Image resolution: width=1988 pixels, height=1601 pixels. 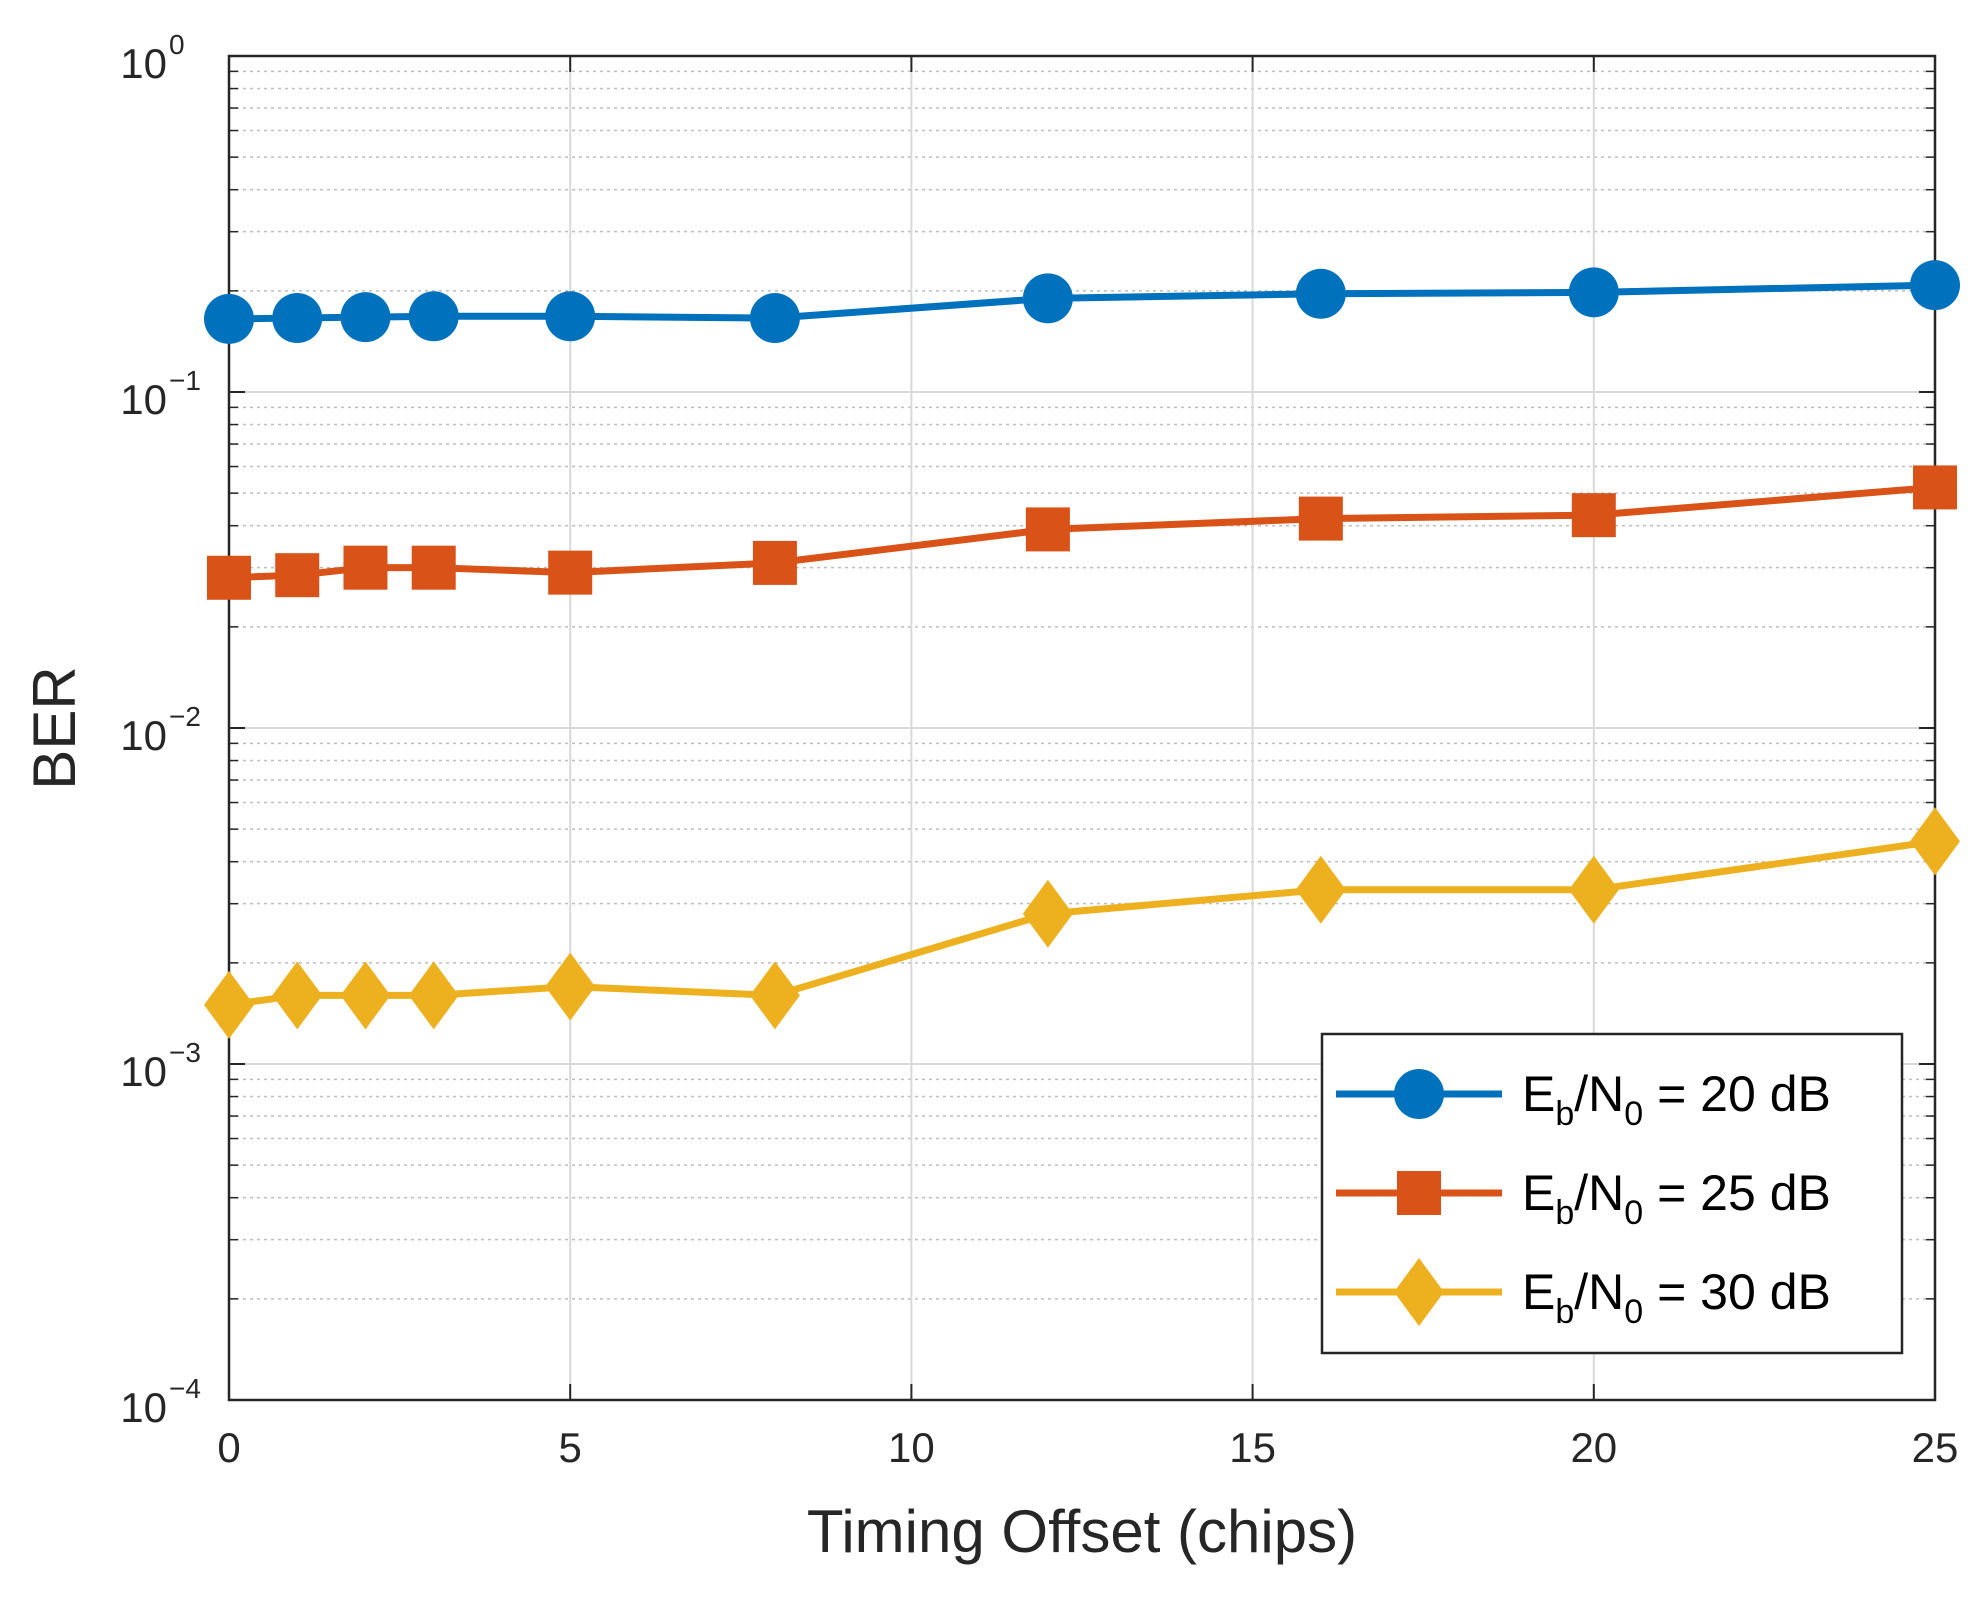 What do you see at coordinates (185, 380) in the screenshot?
I see `y-tick-exponent: −1` at bounding box center [185, 380].